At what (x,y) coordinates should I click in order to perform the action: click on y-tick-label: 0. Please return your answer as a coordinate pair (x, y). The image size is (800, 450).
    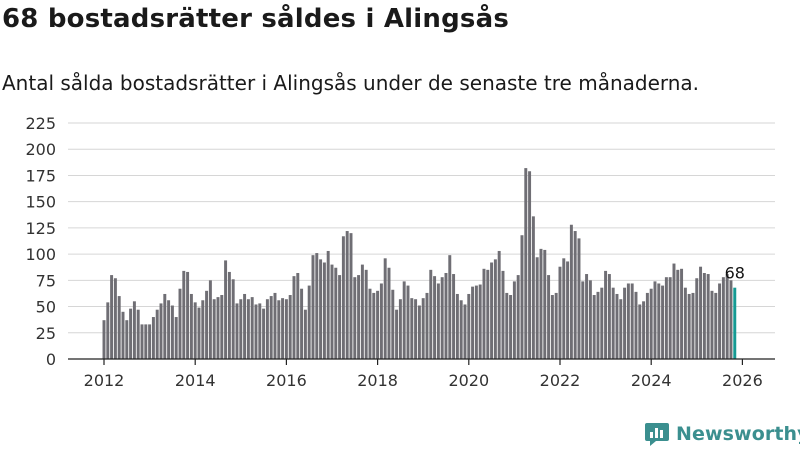
    Looking at the image, I should click on (51, 359).